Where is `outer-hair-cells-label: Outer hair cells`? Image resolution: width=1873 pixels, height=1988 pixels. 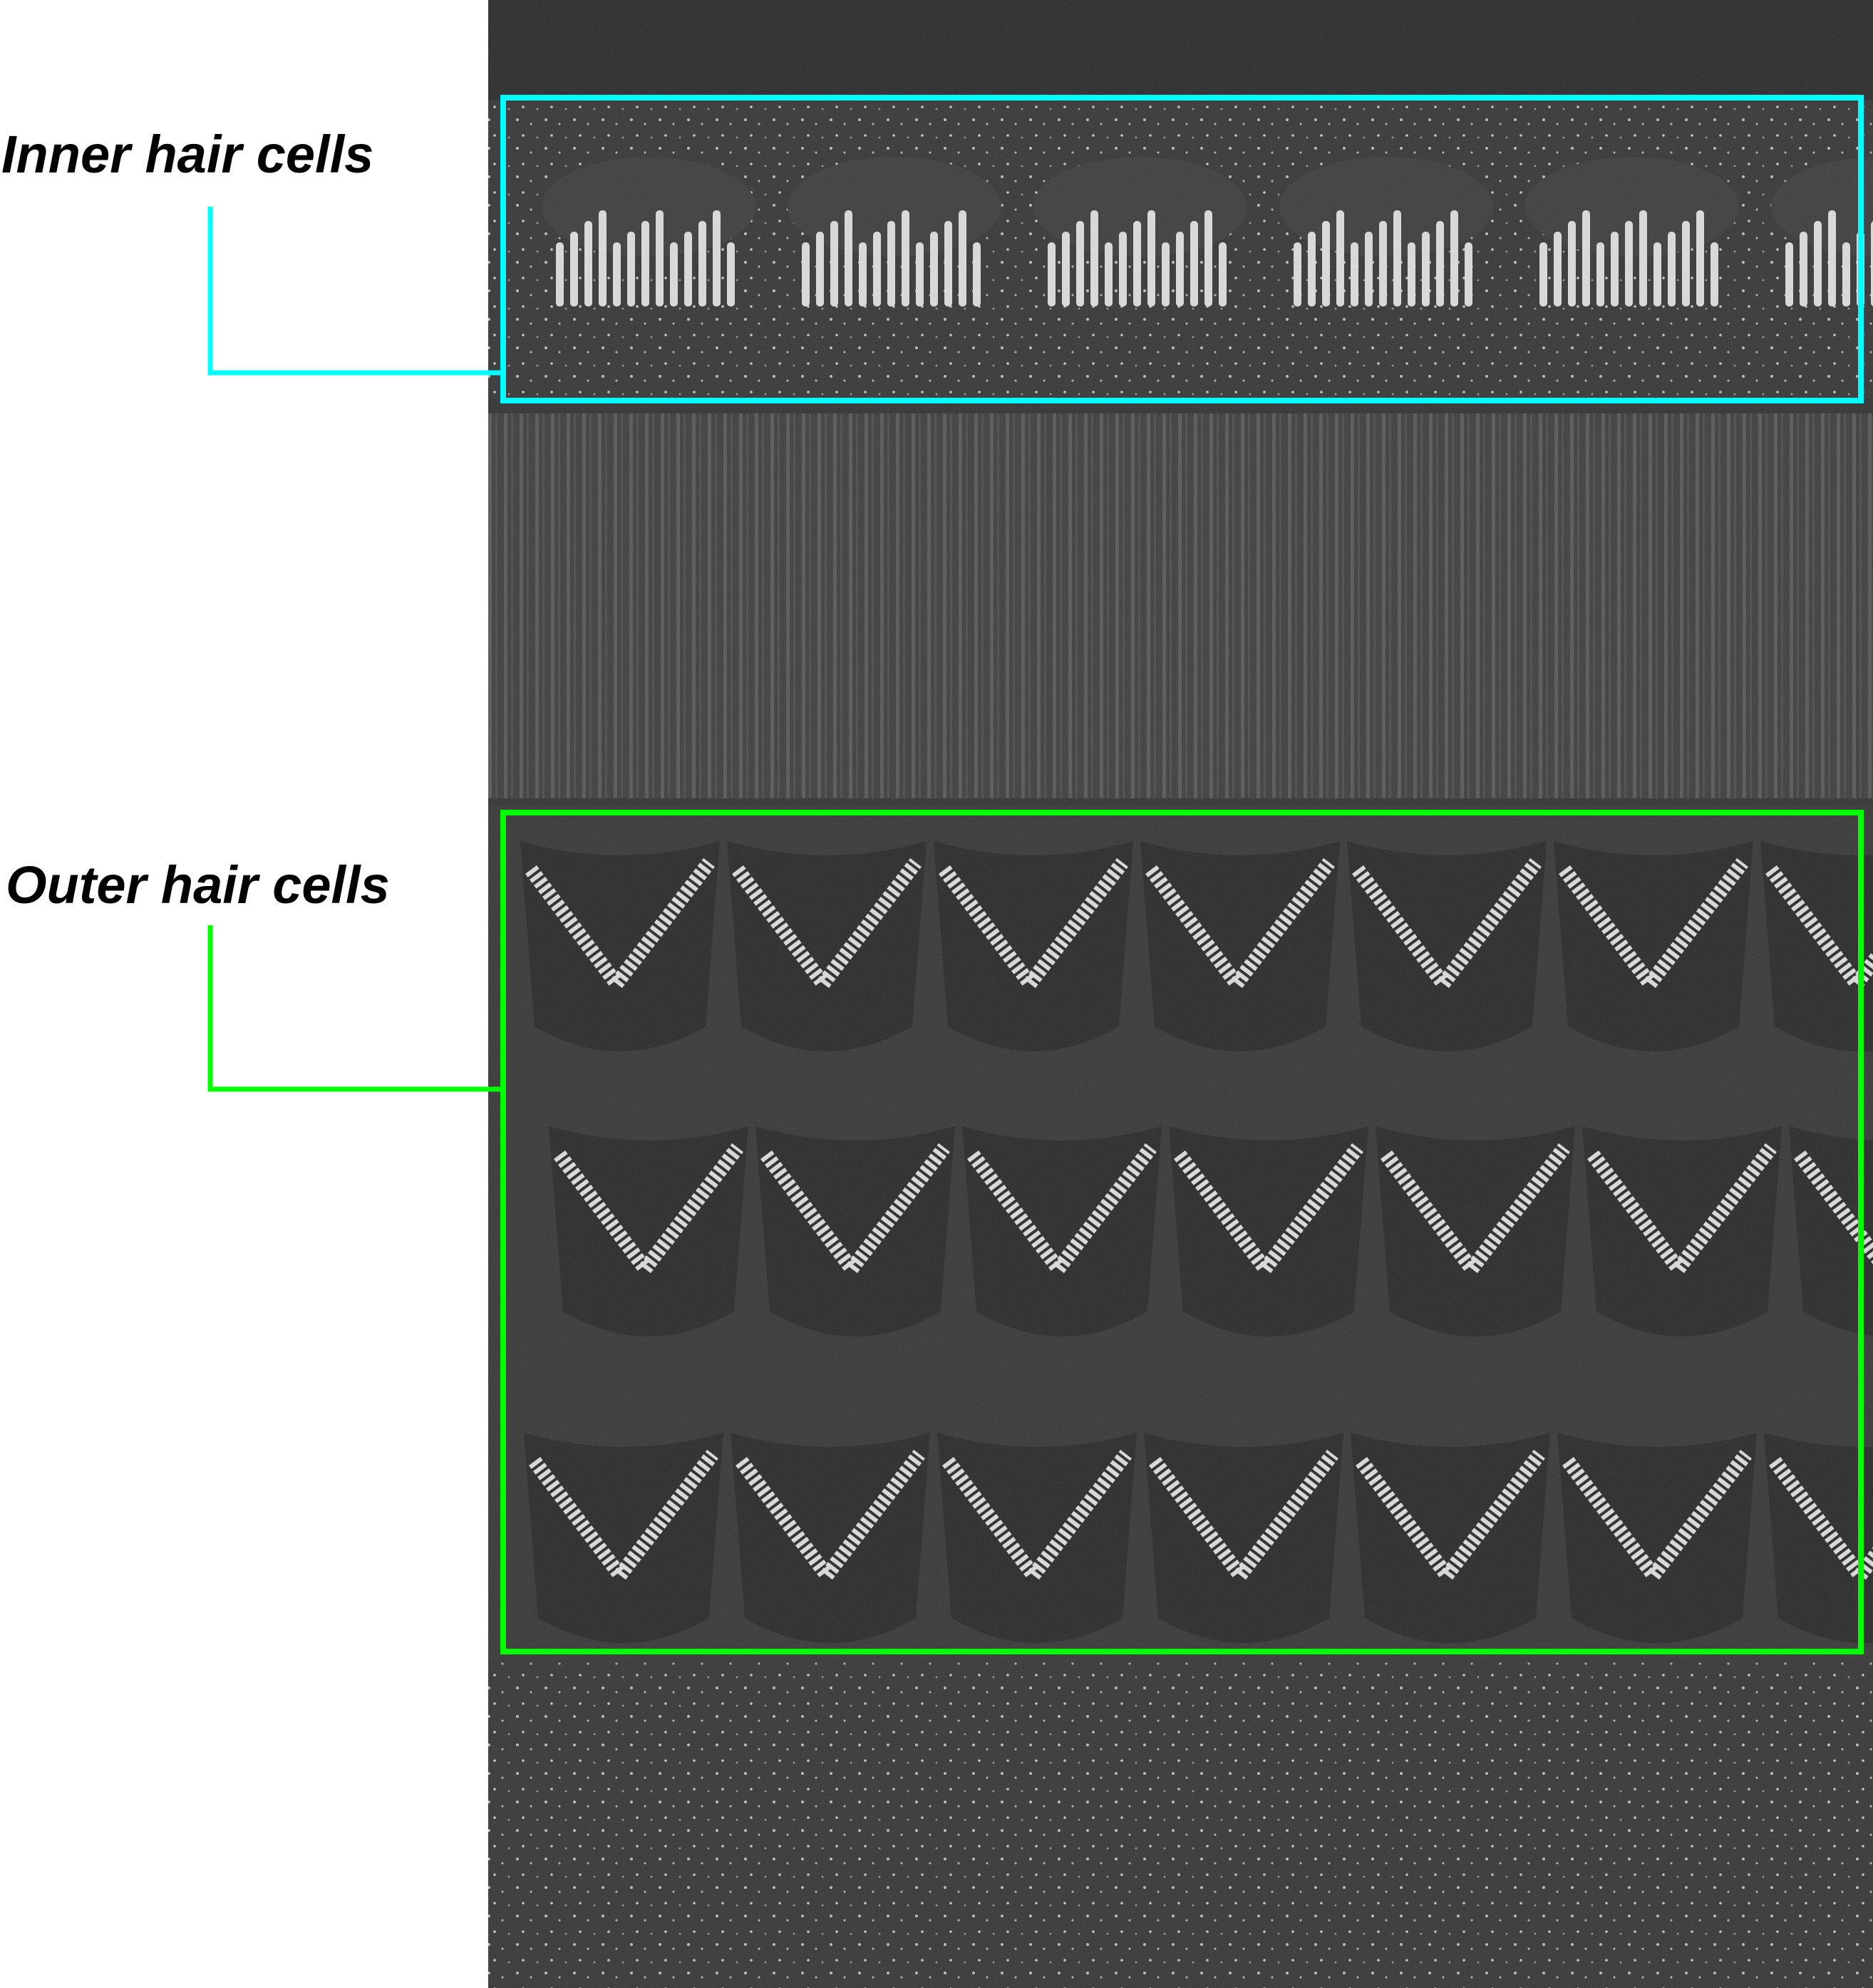
outer-hair-cells-label: Outer hair cells is located at coordinates (198, 885).